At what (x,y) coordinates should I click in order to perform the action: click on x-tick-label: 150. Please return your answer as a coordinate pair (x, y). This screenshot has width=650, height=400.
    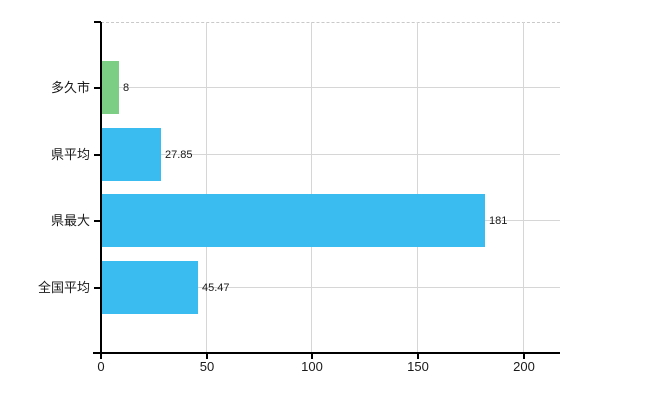
    Looking at the image, I should click on (418, 366).